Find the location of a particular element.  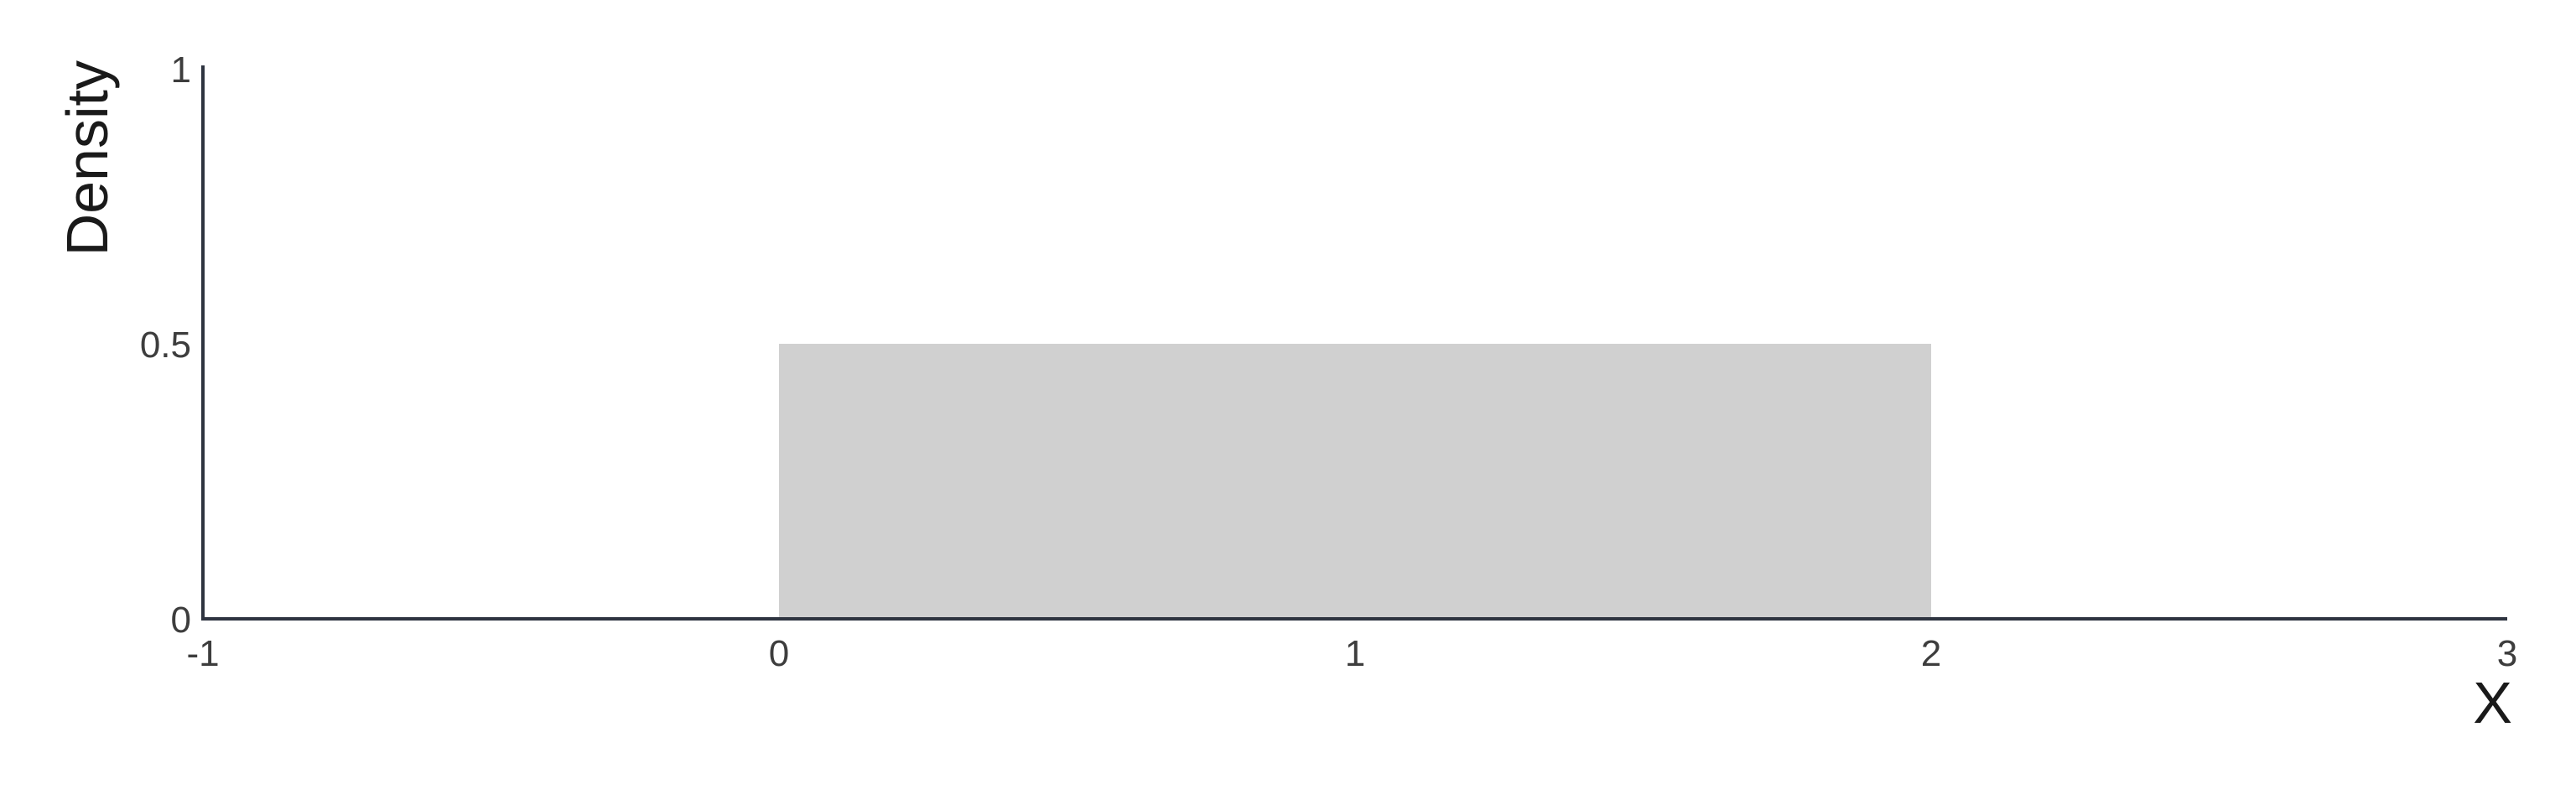

x-tick-label: 0 is located at coordinates (779, 653).